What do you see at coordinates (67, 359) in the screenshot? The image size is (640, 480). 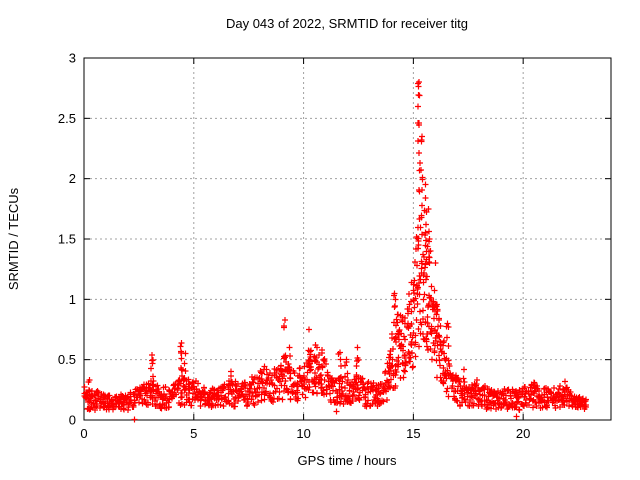 I see `y-tick-label-0.5: 0.5` at bounding box center [67, 359].